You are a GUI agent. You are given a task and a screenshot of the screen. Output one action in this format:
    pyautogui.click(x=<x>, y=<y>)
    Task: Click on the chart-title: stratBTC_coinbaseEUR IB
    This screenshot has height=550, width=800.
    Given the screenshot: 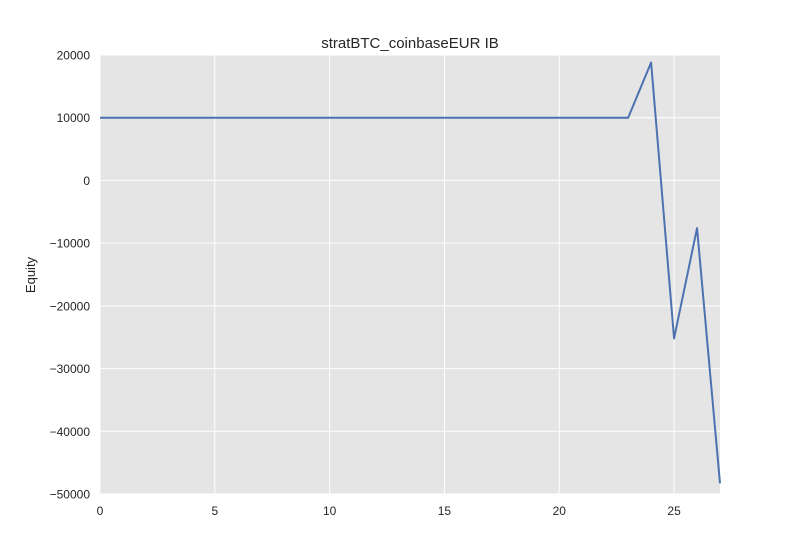 What is the action you would take?
    pyautogui.click(x=410, y=43)
    